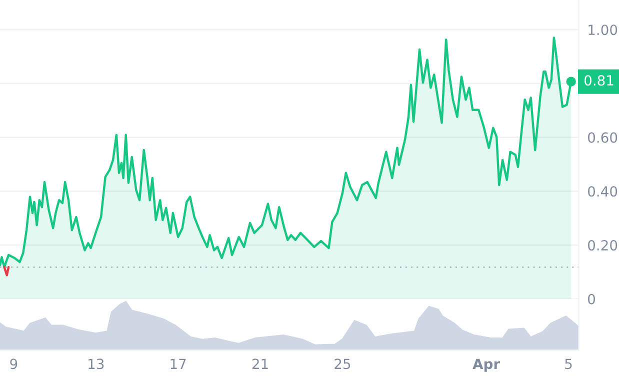 This screenshot has height=376, width=619. What do you see at coordinates (96, 364) in the screenshot?
I see `x-tick-label: 13` at bounding box center [96, 364].